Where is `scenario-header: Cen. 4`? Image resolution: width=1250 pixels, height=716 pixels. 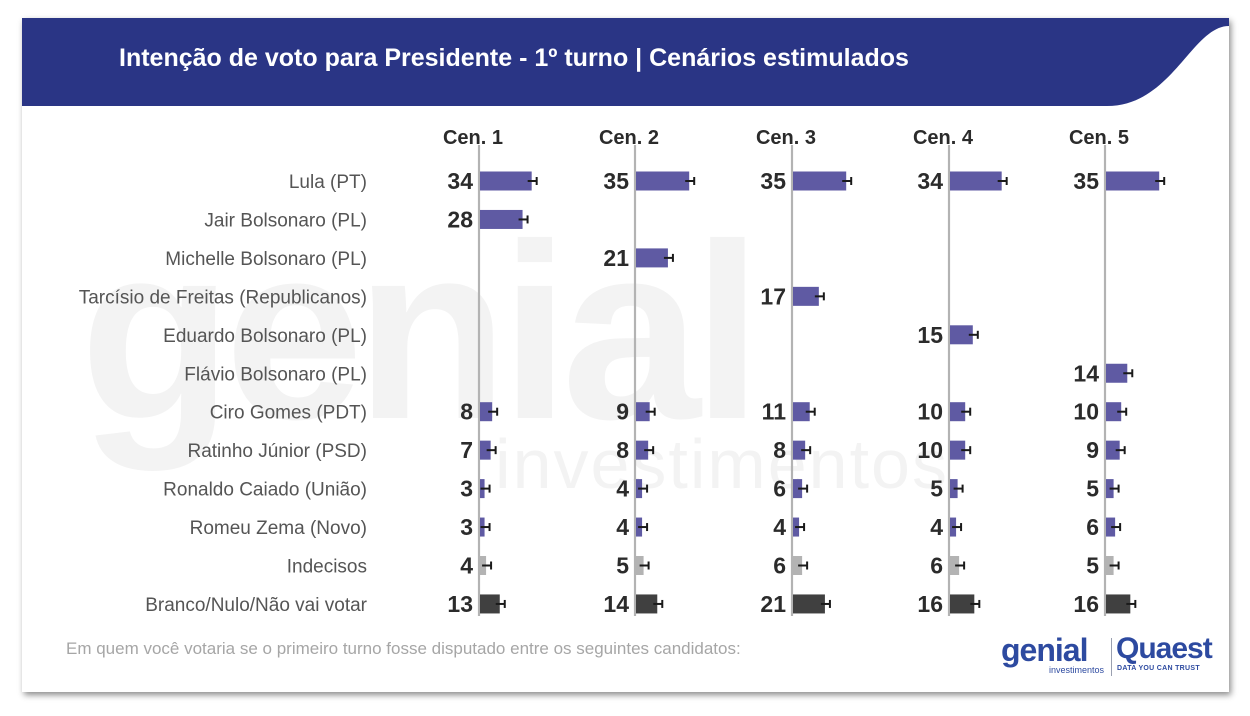
scenario-header: Cen. 4 is located at coordinates (943, 138).